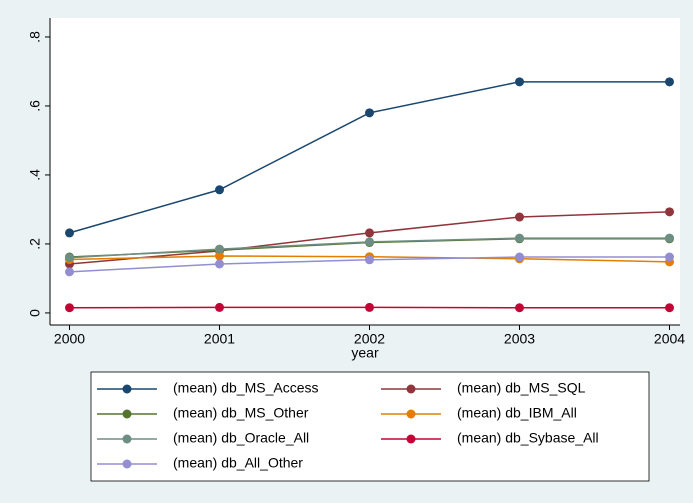 The height and width of the screenshot is (503, 693). What do you see at coordinates (517, 413) in the screenshot?
I see `legend-label: (mean) db_IBM_All` at bounding box center [517, 413].